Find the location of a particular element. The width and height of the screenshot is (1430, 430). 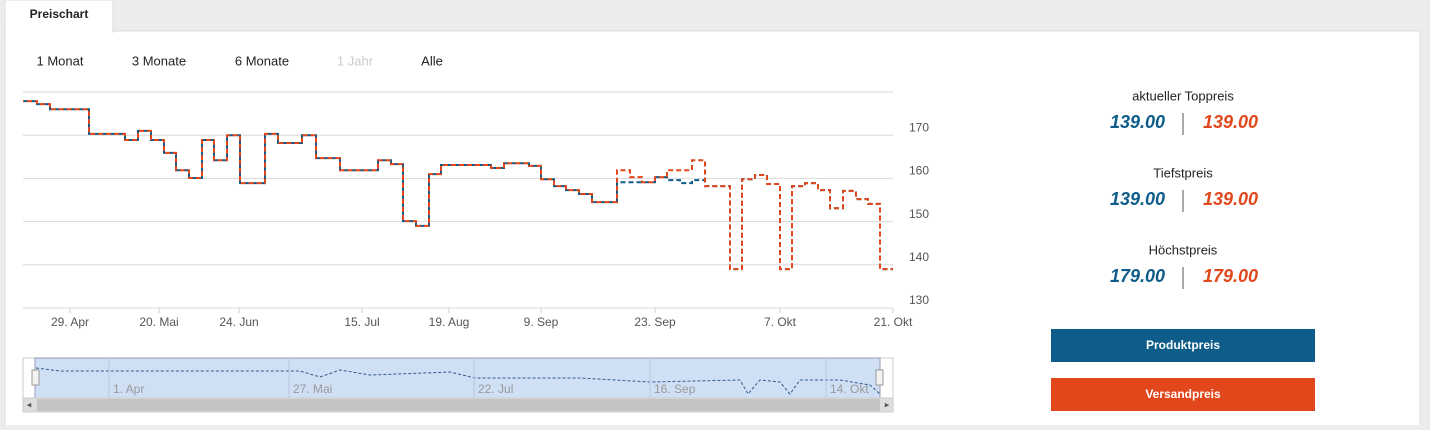

tab is located at coordinates (59, 16).